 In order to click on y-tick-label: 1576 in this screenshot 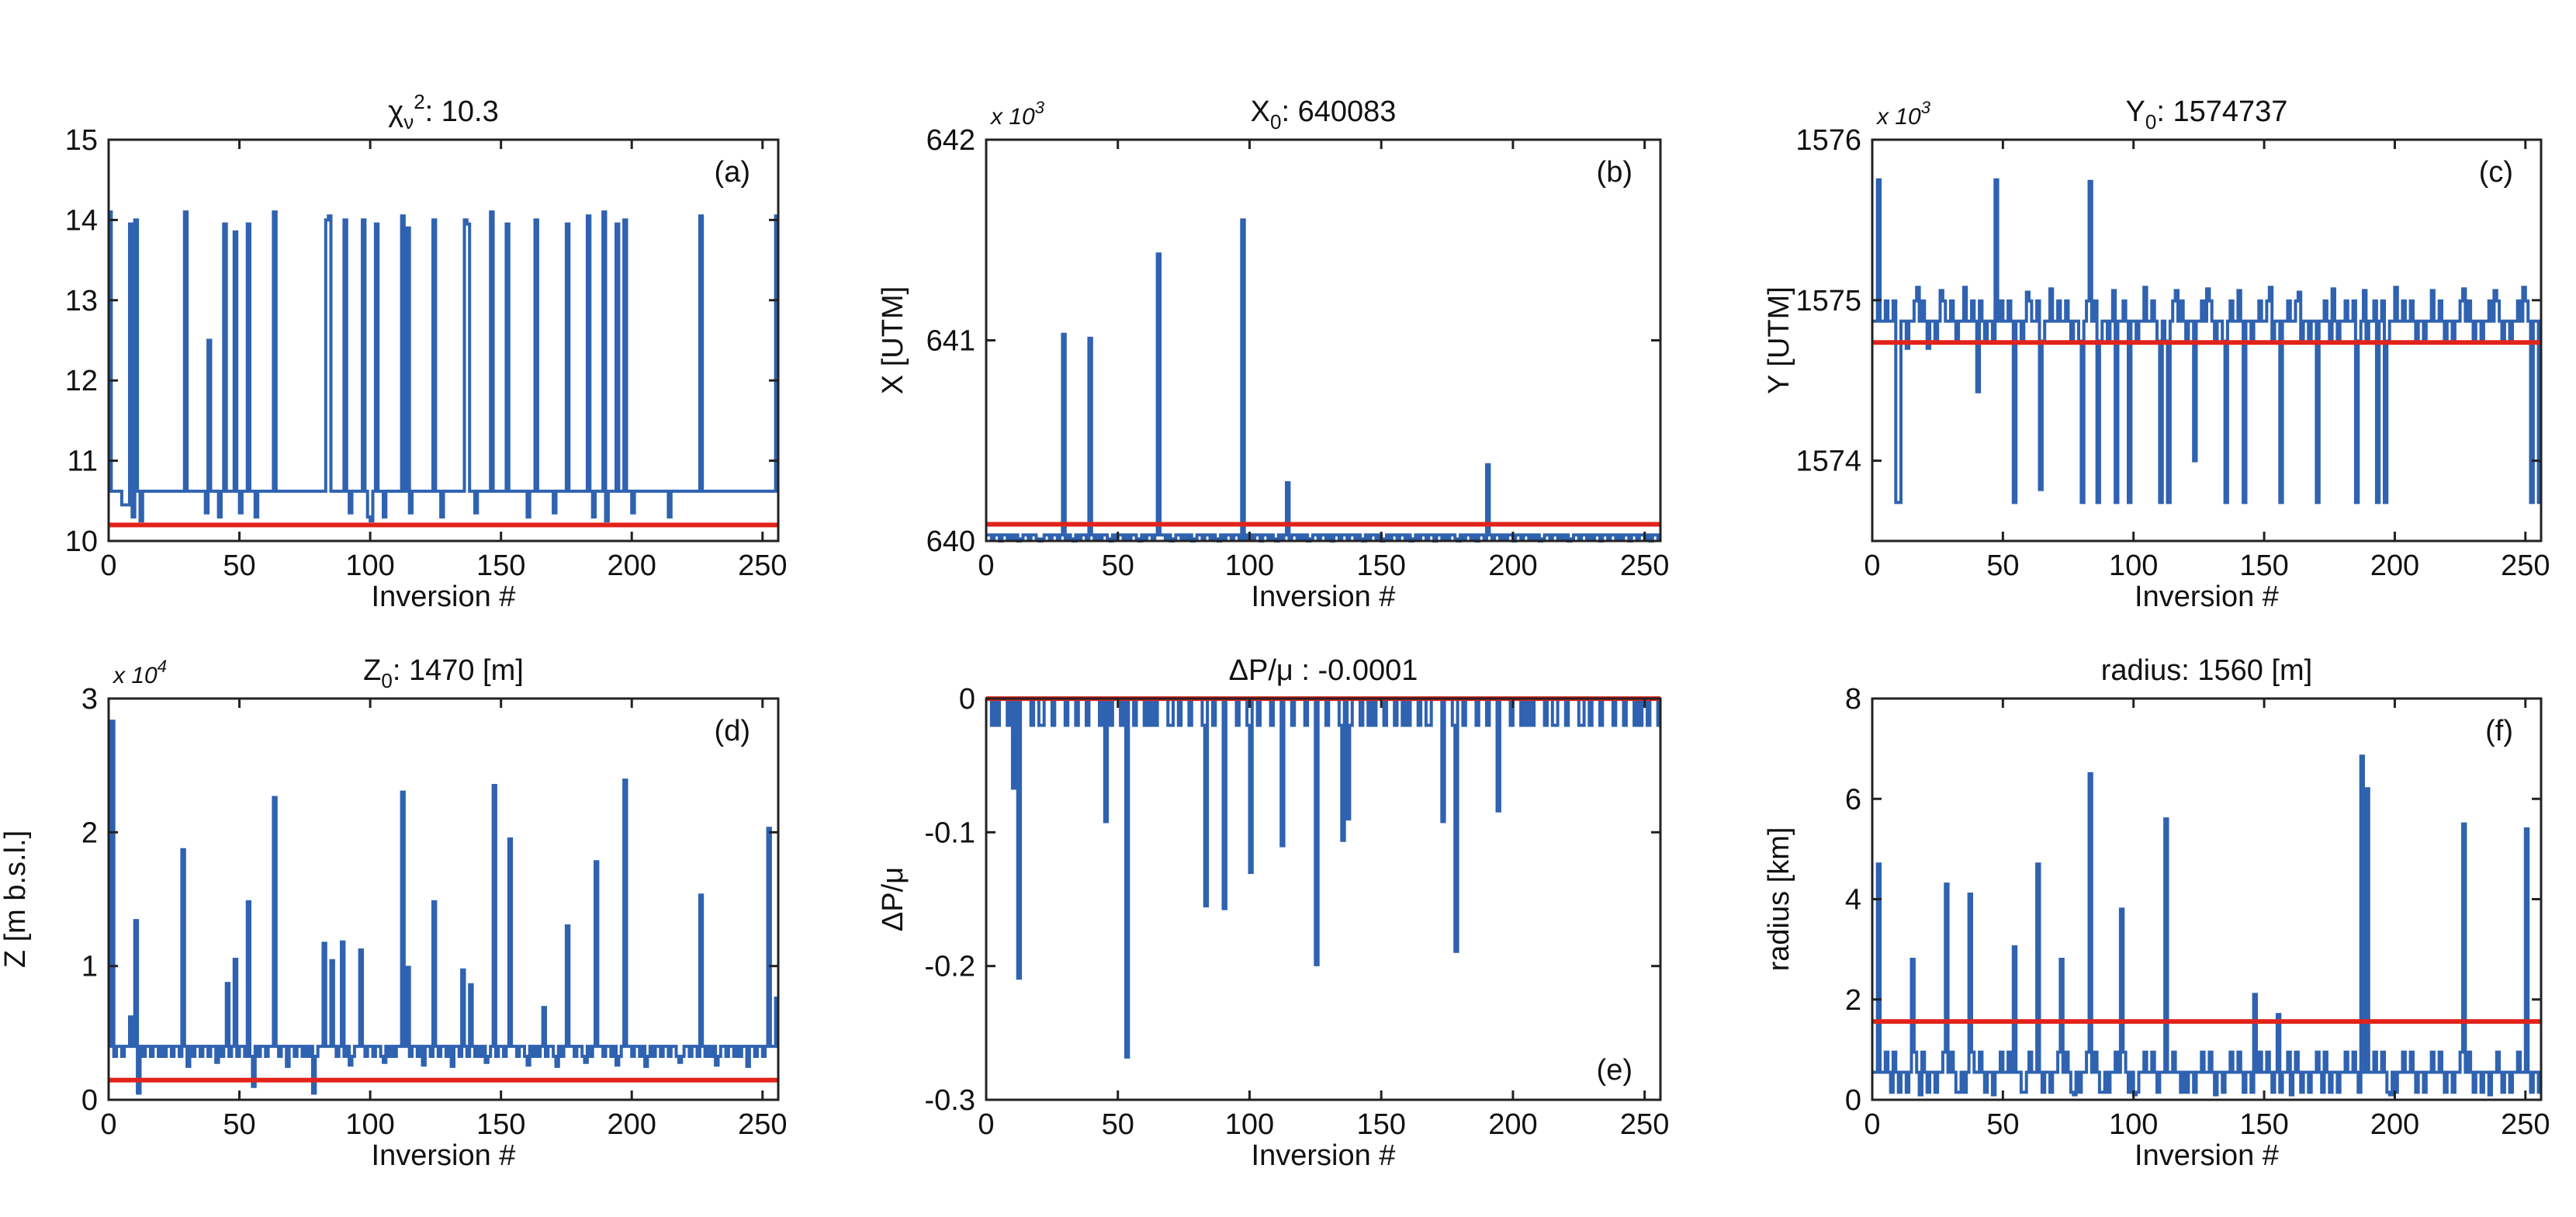, I will do `click(1828, 141)`.